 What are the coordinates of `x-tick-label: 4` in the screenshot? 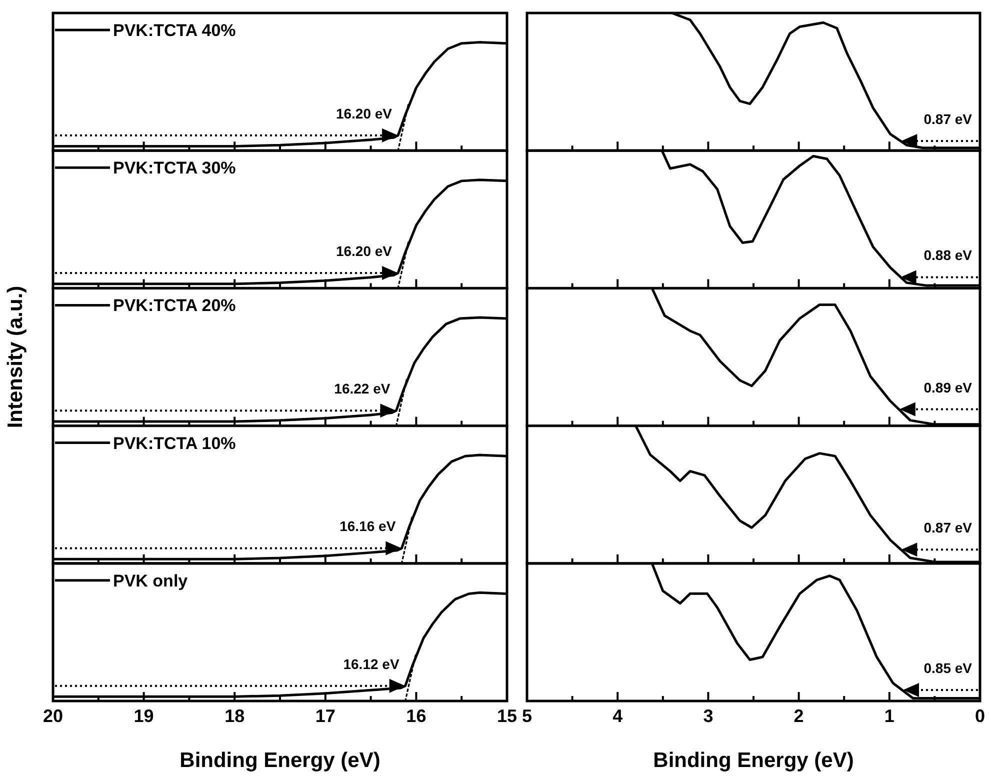 It's located at (617, 716).